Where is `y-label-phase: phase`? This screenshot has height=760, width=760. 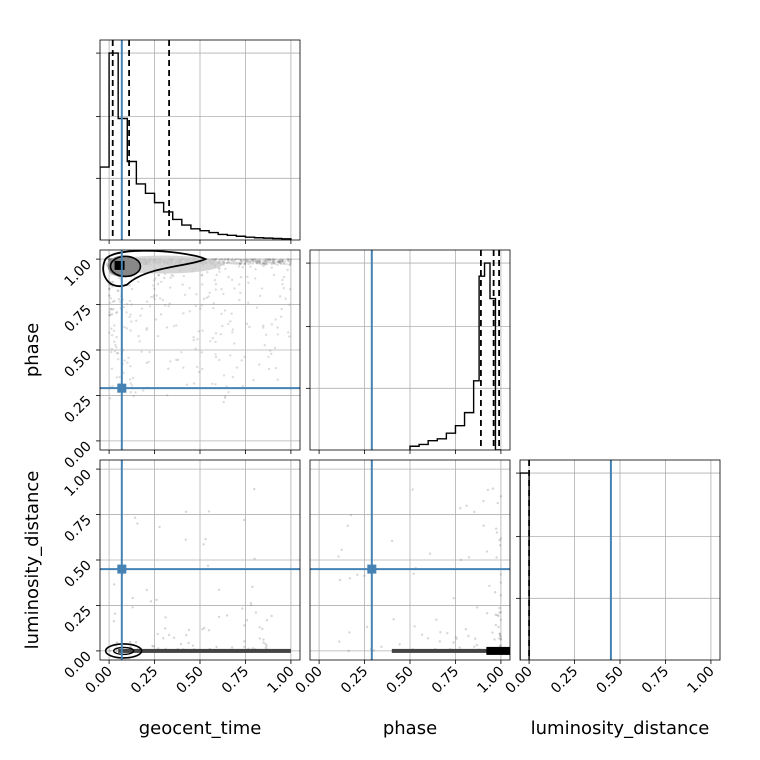 y-label-phase: phase is located at coordinates (32, 350).